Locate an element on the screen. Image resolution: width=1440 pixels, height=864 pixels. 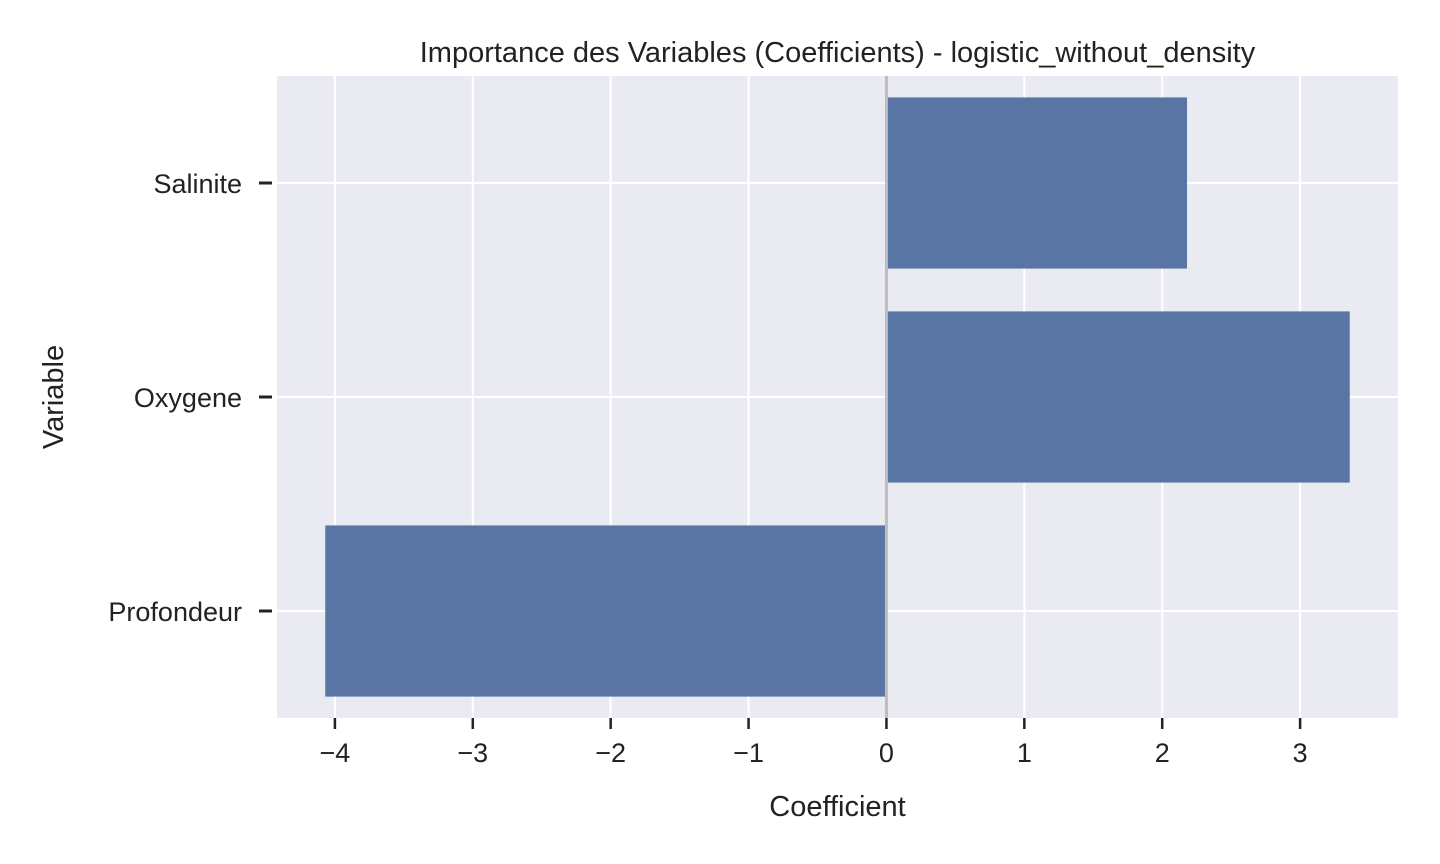
x-tick-label-3: −1 is located at coordinates (748, 753).